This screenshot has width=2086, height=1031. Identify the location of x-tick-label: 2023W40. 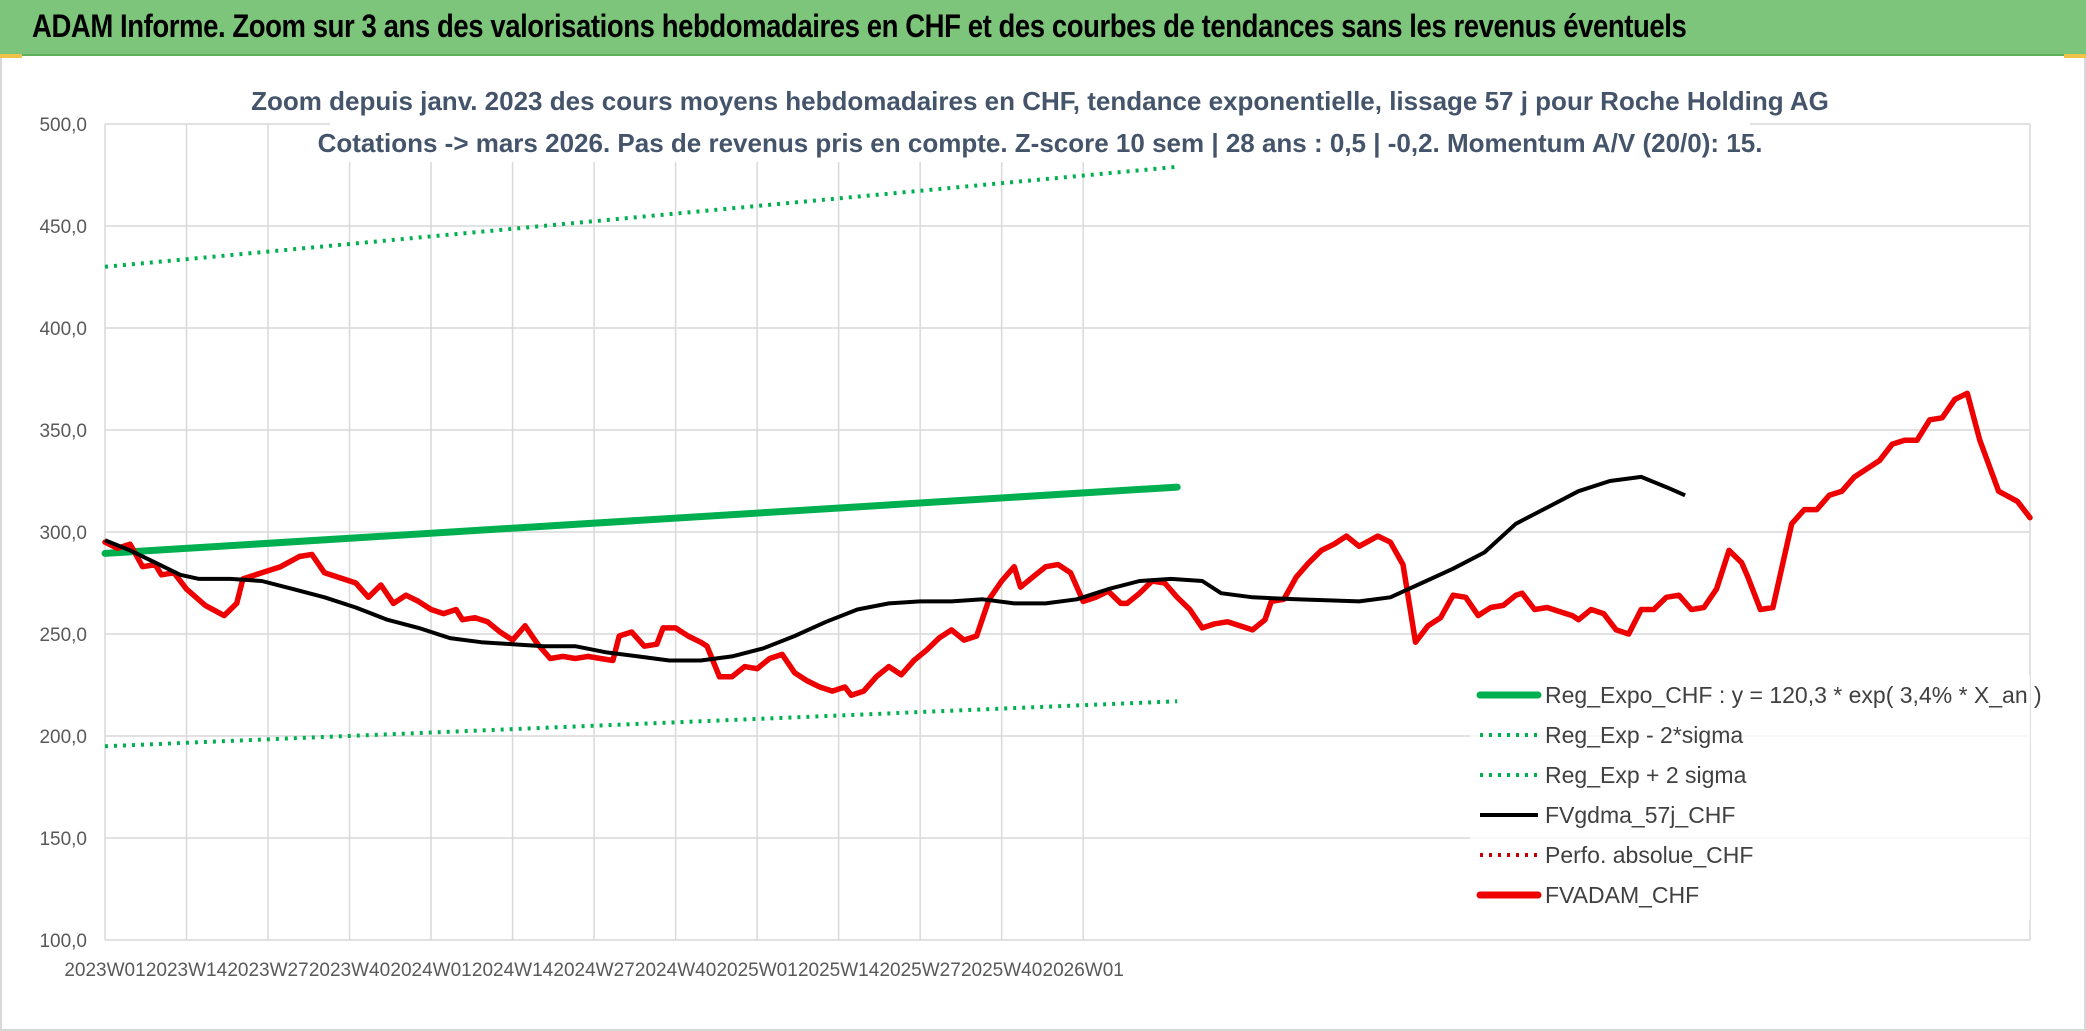
(349, 970).